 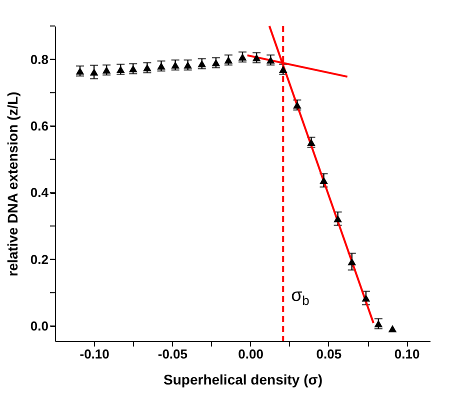 What do you see at coordinates (39, 126) in the screenshot?
I see `y-tick-label: 0.6` at bounding box center [39, 126].